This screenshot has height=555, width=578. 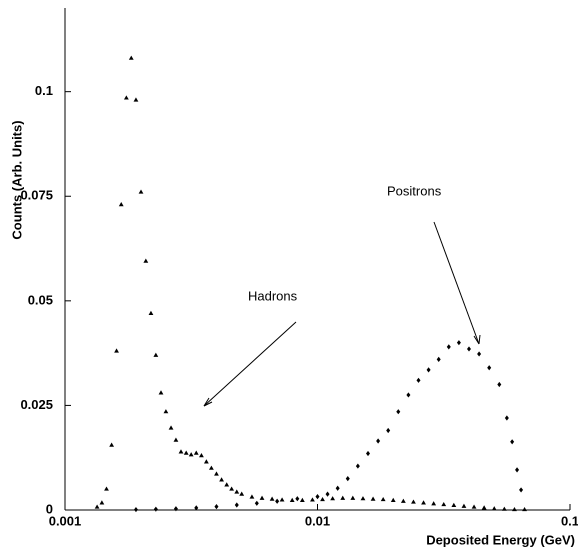 What do you see at coordinates (16, 179) in the screenshot?
I see `y-axis-label: Counts (Arb. Units)` at bounding box center [16, 179].